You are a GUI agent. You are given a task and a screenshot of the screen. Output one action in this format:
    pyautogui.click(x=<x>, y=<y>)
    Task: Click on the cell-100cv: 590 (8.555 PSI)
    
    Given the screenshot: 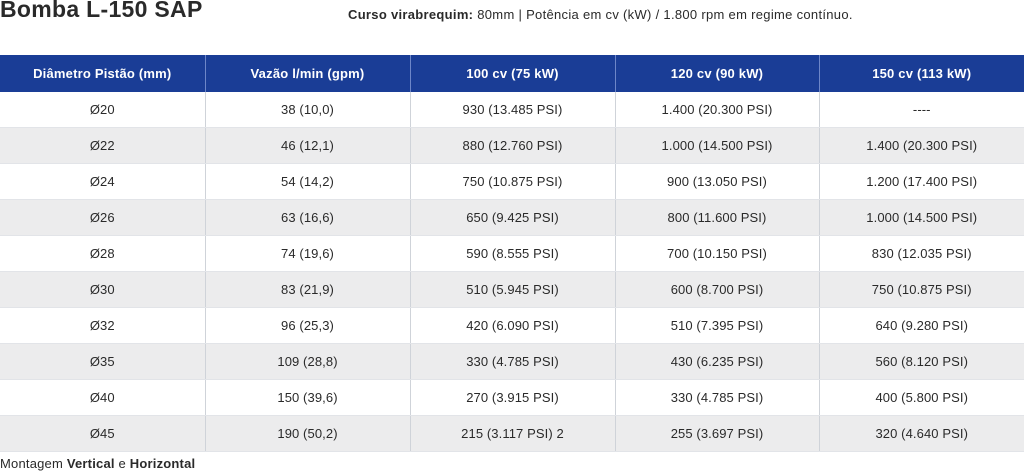 What is the action you would take?
    pyautogui.click(x=513, y=253)
    